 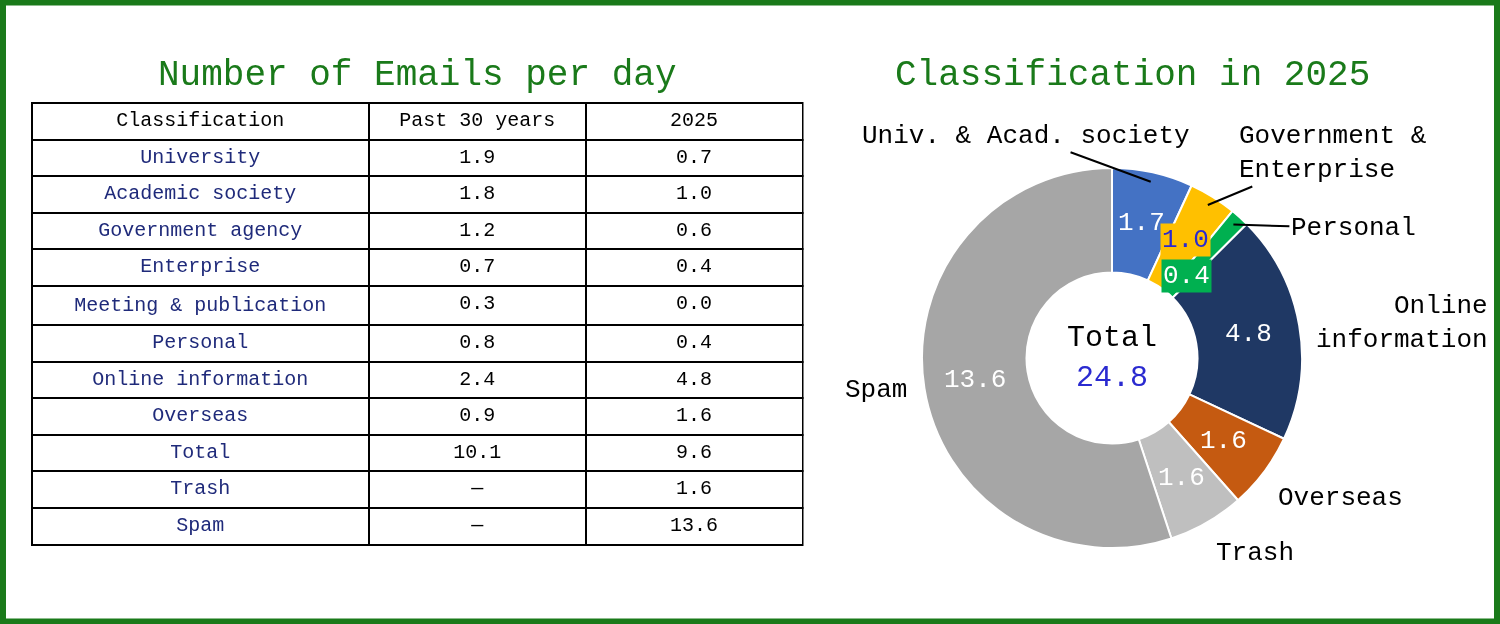 What do you see at coordinates (1353, 228) in the screenshot?
I see `slice-label: Personal` at bounding box center [1353, 228].